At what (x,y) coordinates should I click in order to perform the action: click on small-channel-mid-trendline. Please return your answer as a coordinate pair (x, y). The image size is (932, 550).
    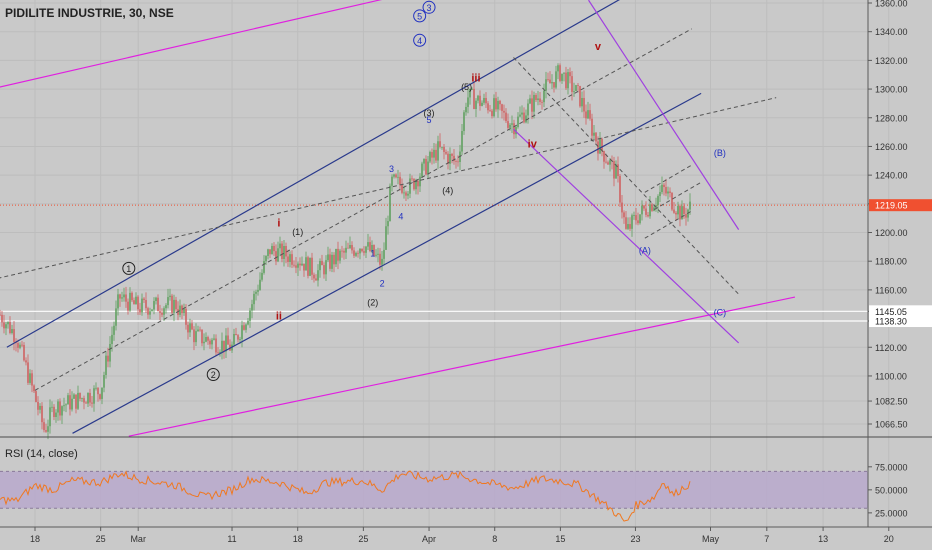
    Looking at the image, I should click on (677, 195).